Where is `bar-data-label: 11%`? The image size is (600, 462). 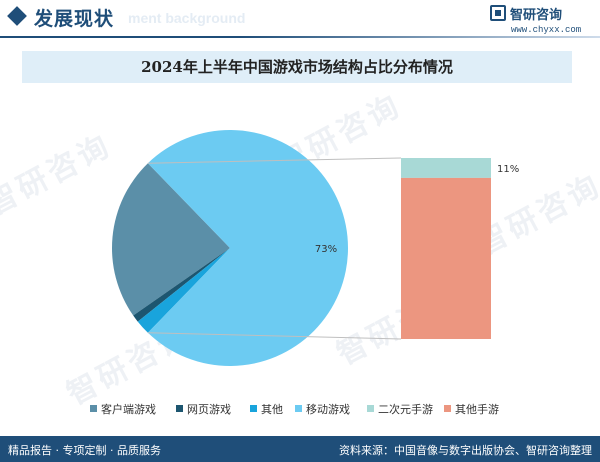 bar-data-label: 11% is located at coordinates (508, 169).